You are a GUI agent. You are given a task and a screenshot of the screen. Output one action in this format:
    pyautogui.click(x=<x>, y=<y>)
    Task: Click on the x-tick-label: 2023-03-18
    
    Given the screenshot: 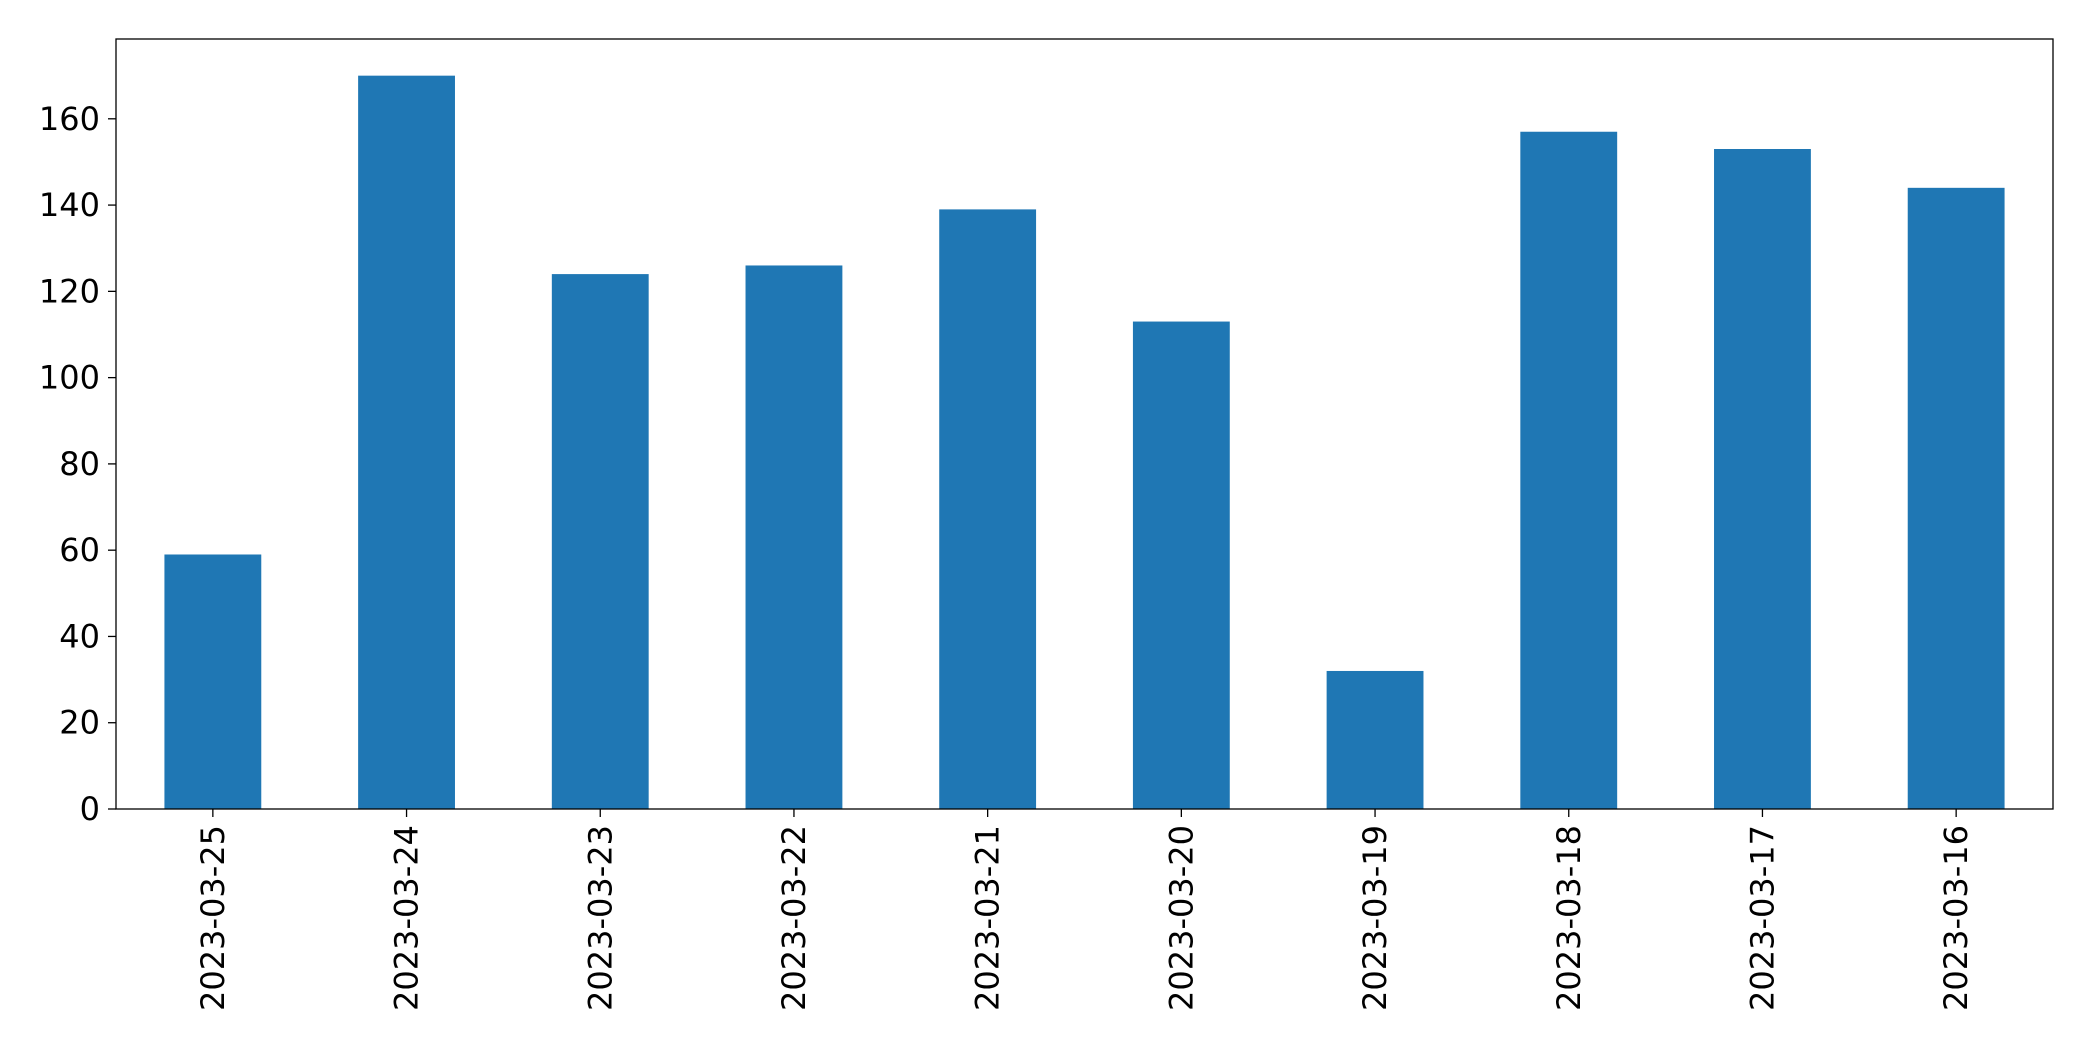 What is the action you would take?
    pyautogui.click(x=1569, y=918)
    